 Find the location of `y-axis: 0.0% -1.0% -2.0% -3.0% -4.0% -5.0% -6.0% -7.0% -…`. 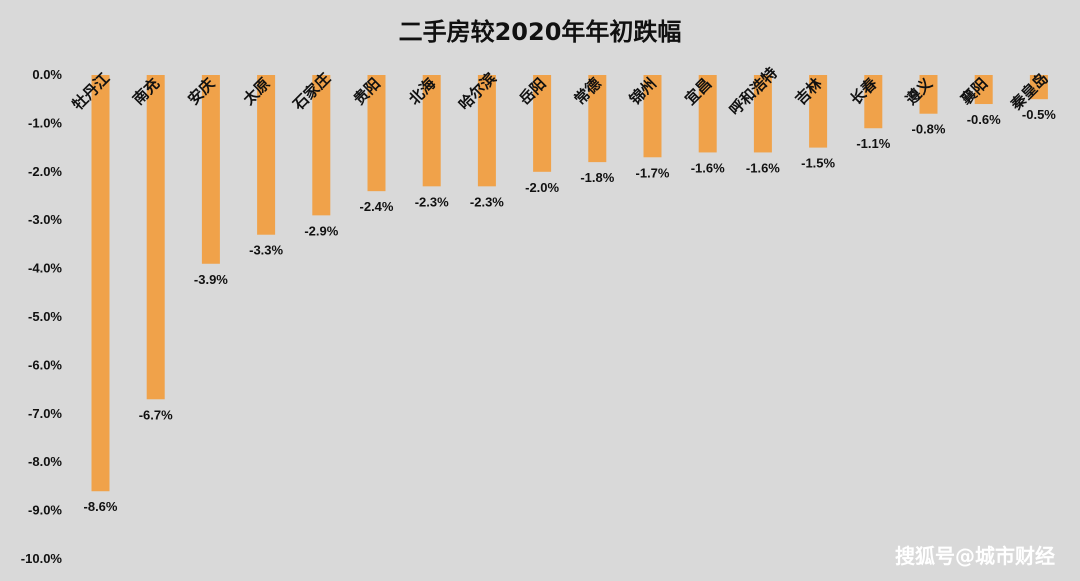

y-axis: 0.0% -1.0% -2.0% -3.0% -4.0% -5.0% -6.0% -7.0% -… is located at coordinates (42, 316).